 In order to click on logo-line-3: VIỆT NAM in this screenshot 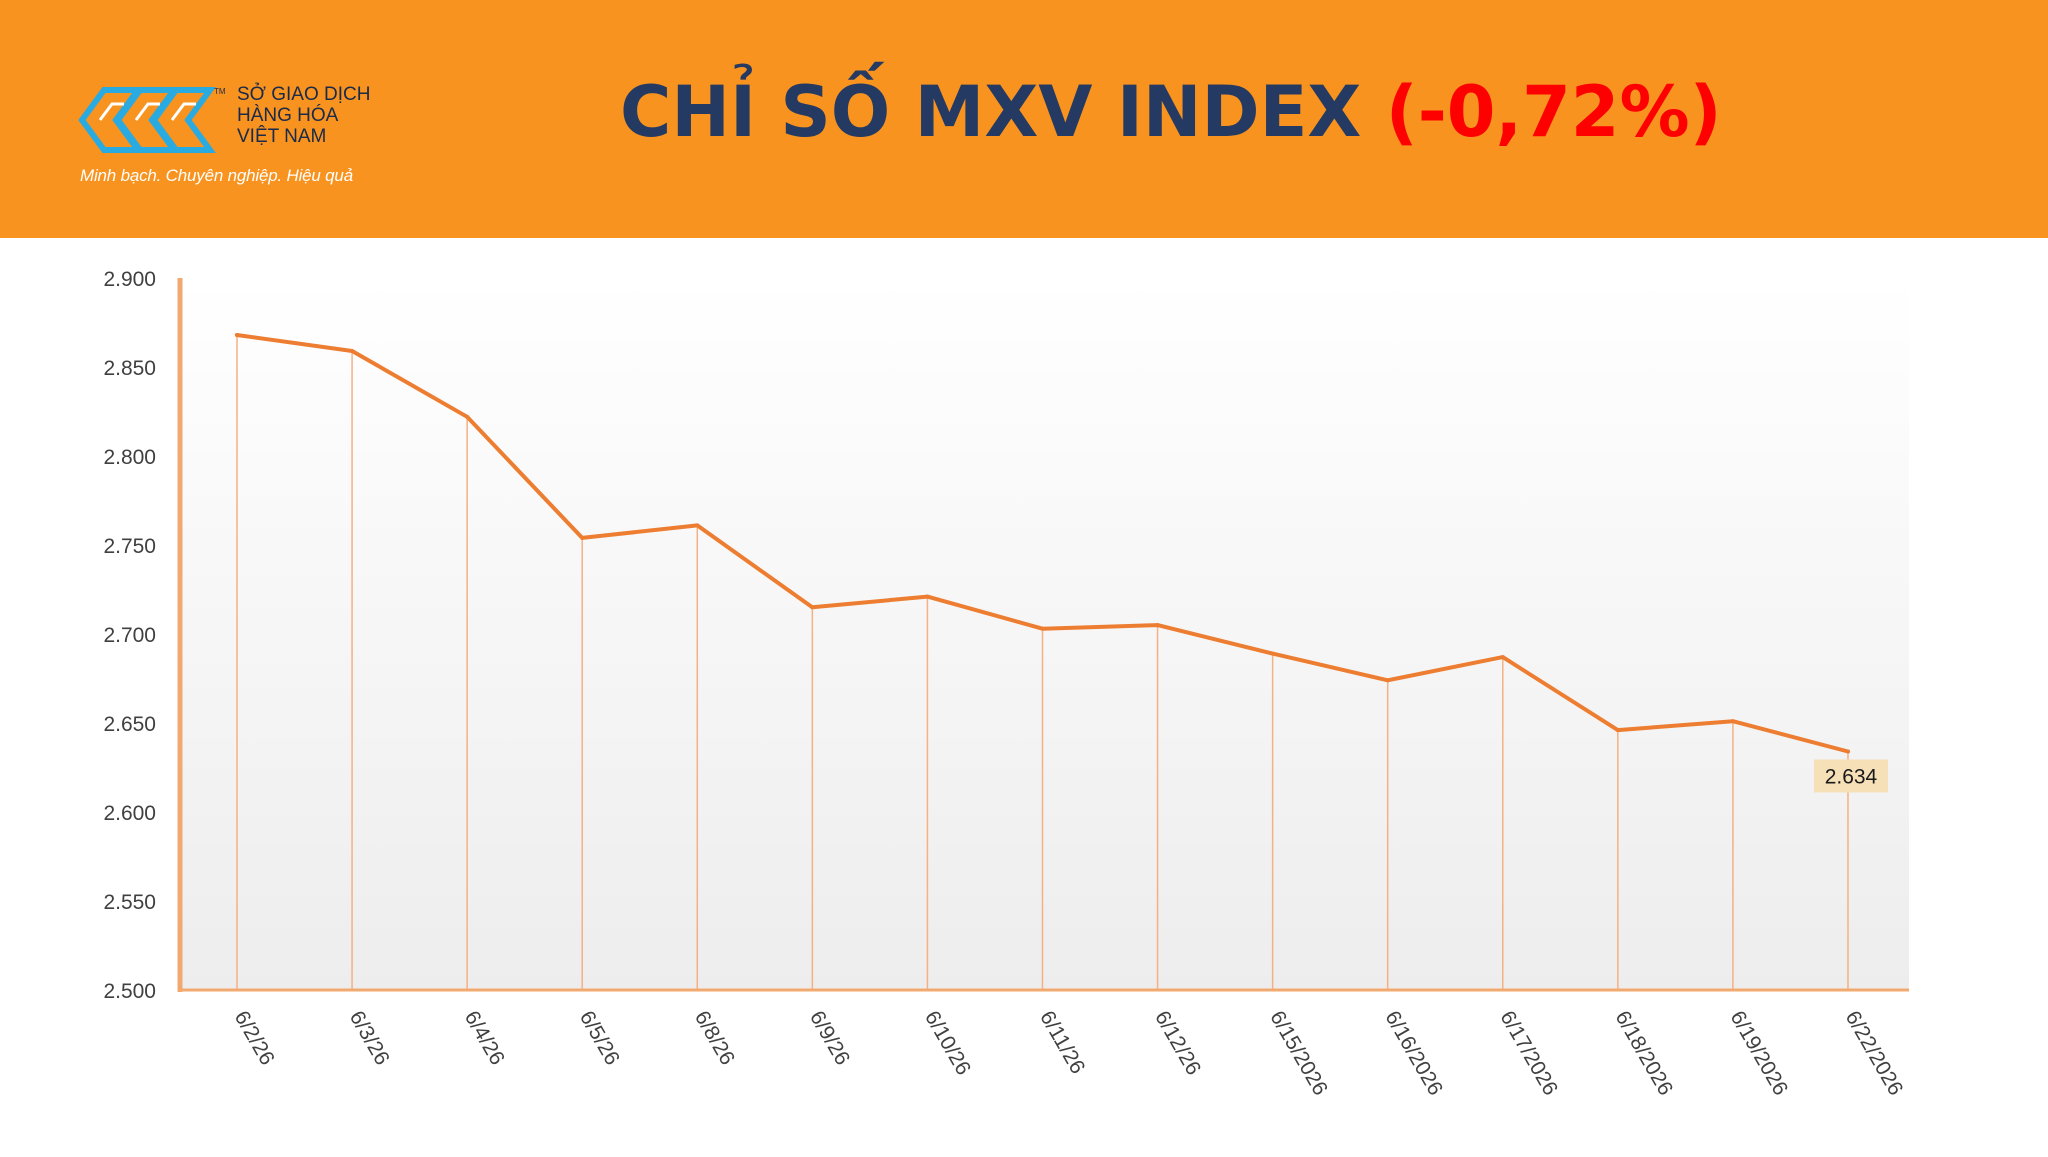, I will do `click(282, 136)`.